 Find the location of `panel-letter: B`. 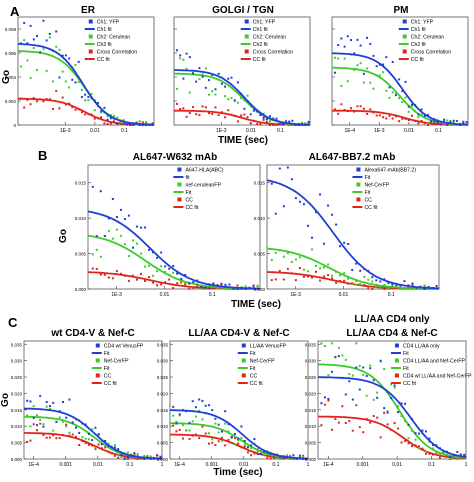

panel-letter: B is located at coordinates (42, 155).